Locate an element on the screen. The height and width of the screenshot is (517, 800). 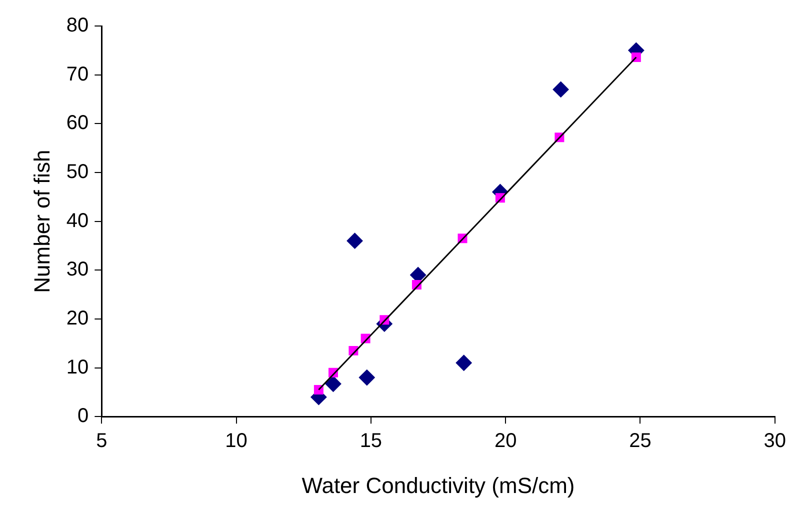
y-tick-label: 50 is located at coordinates (77, 171).